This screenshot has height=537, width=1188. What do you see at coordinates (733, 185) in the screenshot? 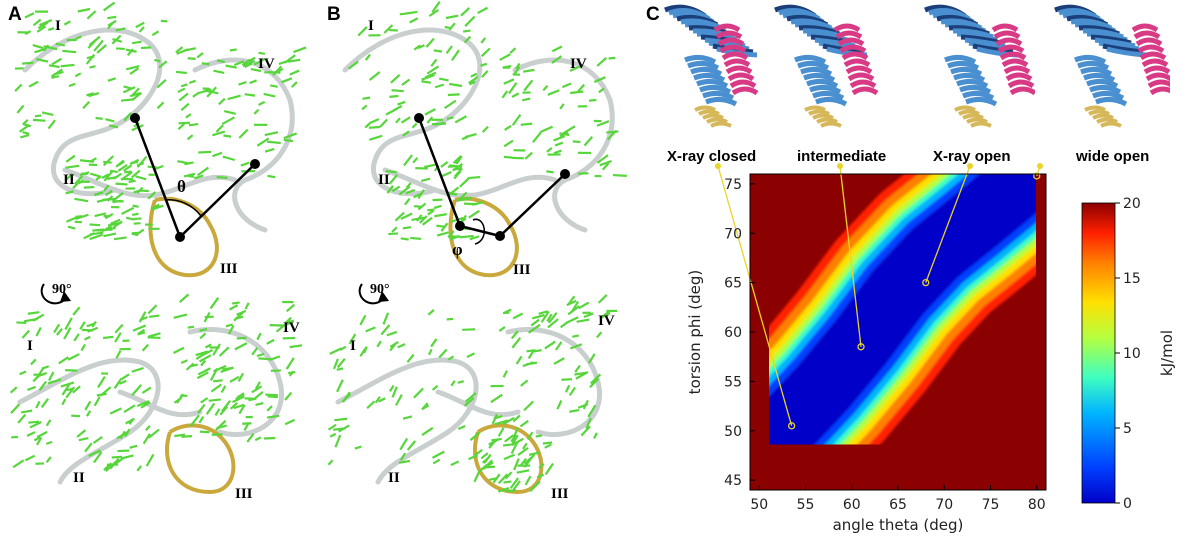
I see `y-tick-label: 75` at bounding box center [733, 185].